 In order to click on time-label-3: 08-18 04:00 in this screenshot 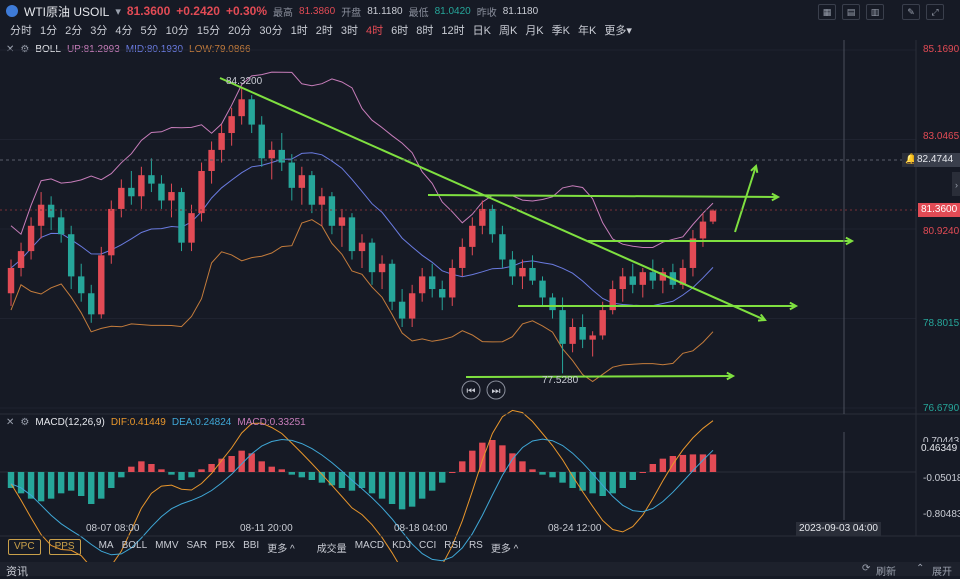, I will do `click(421, 528)`.